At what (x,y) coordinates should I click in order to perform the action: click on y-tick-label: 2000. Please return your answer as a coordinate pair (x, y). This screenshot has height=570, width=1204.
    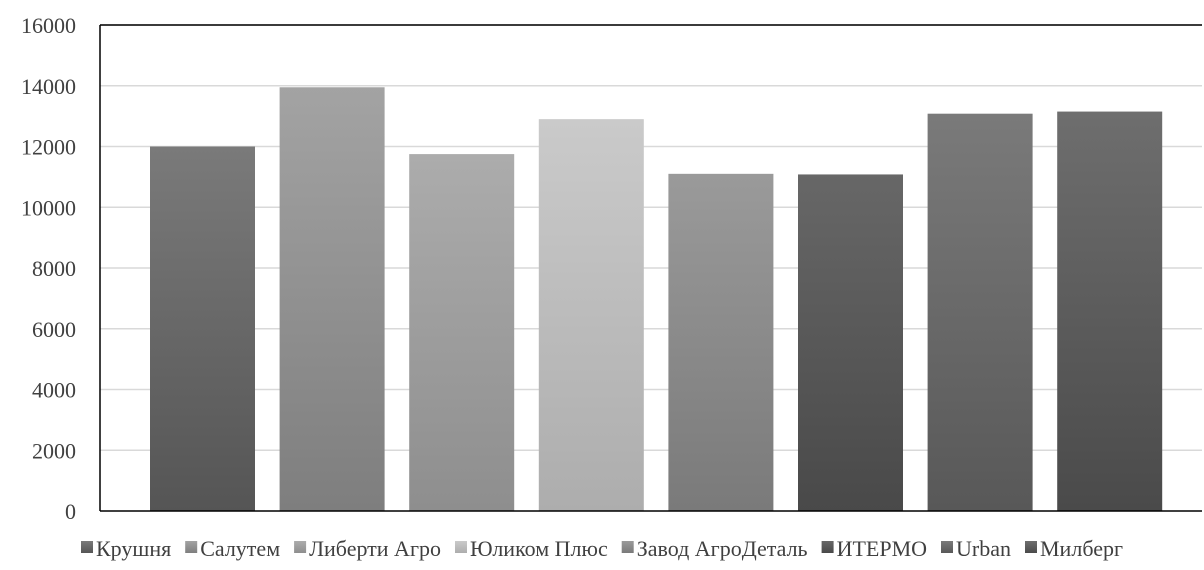
    Looking at the image, I should click on (54, 450).